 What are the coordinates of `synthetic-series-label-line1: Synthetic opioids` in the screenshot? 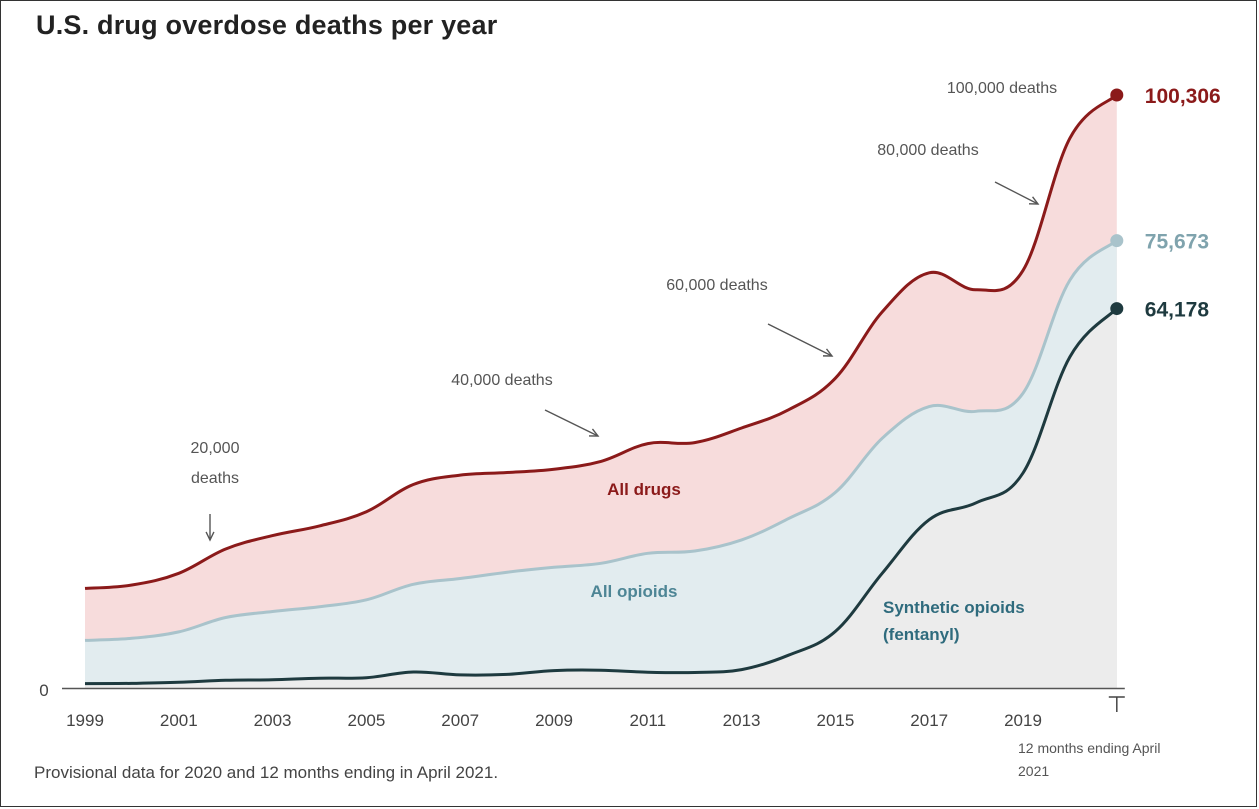 It's located at (954, 607).